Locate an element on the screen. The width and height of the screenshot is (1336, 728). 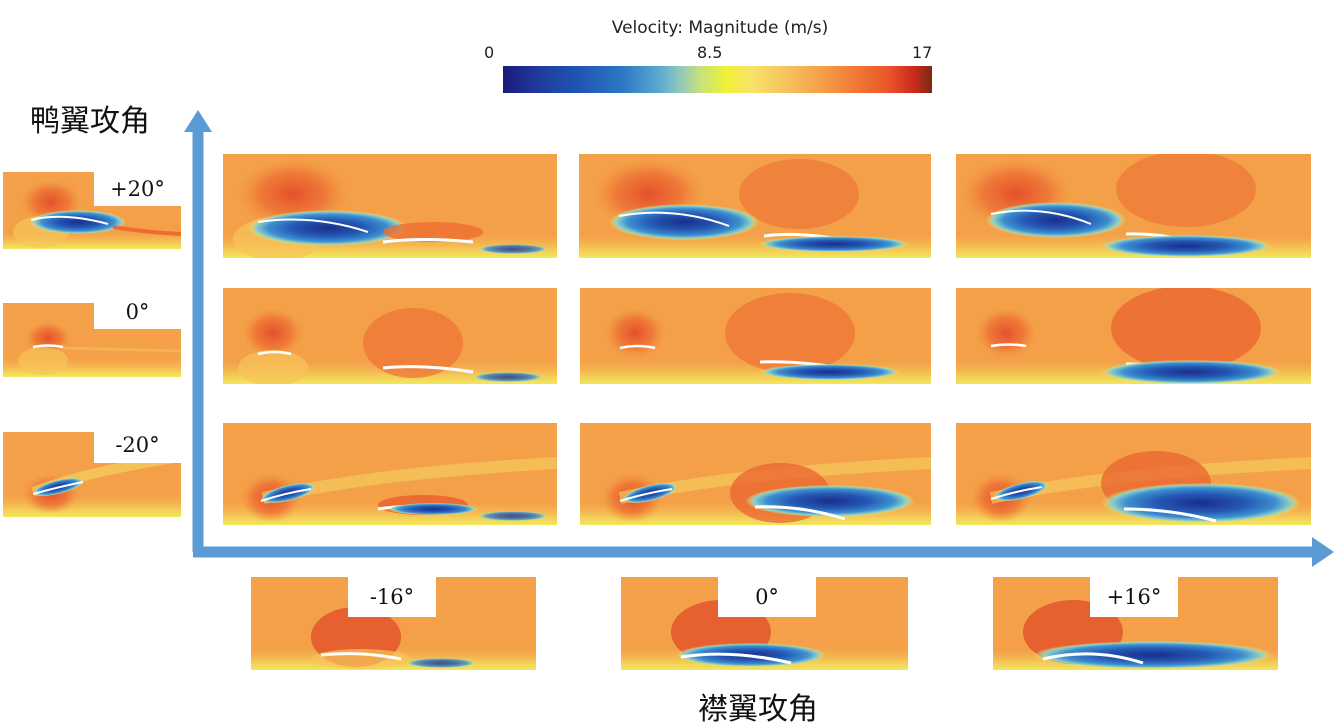
flap-angle-label-0: 0° is located at coordinates (767, 597).